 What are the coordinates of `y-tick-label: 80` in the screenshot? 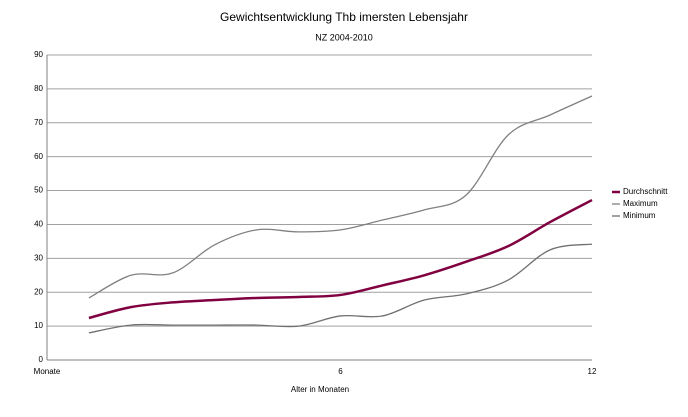 It's located at (38, 88).